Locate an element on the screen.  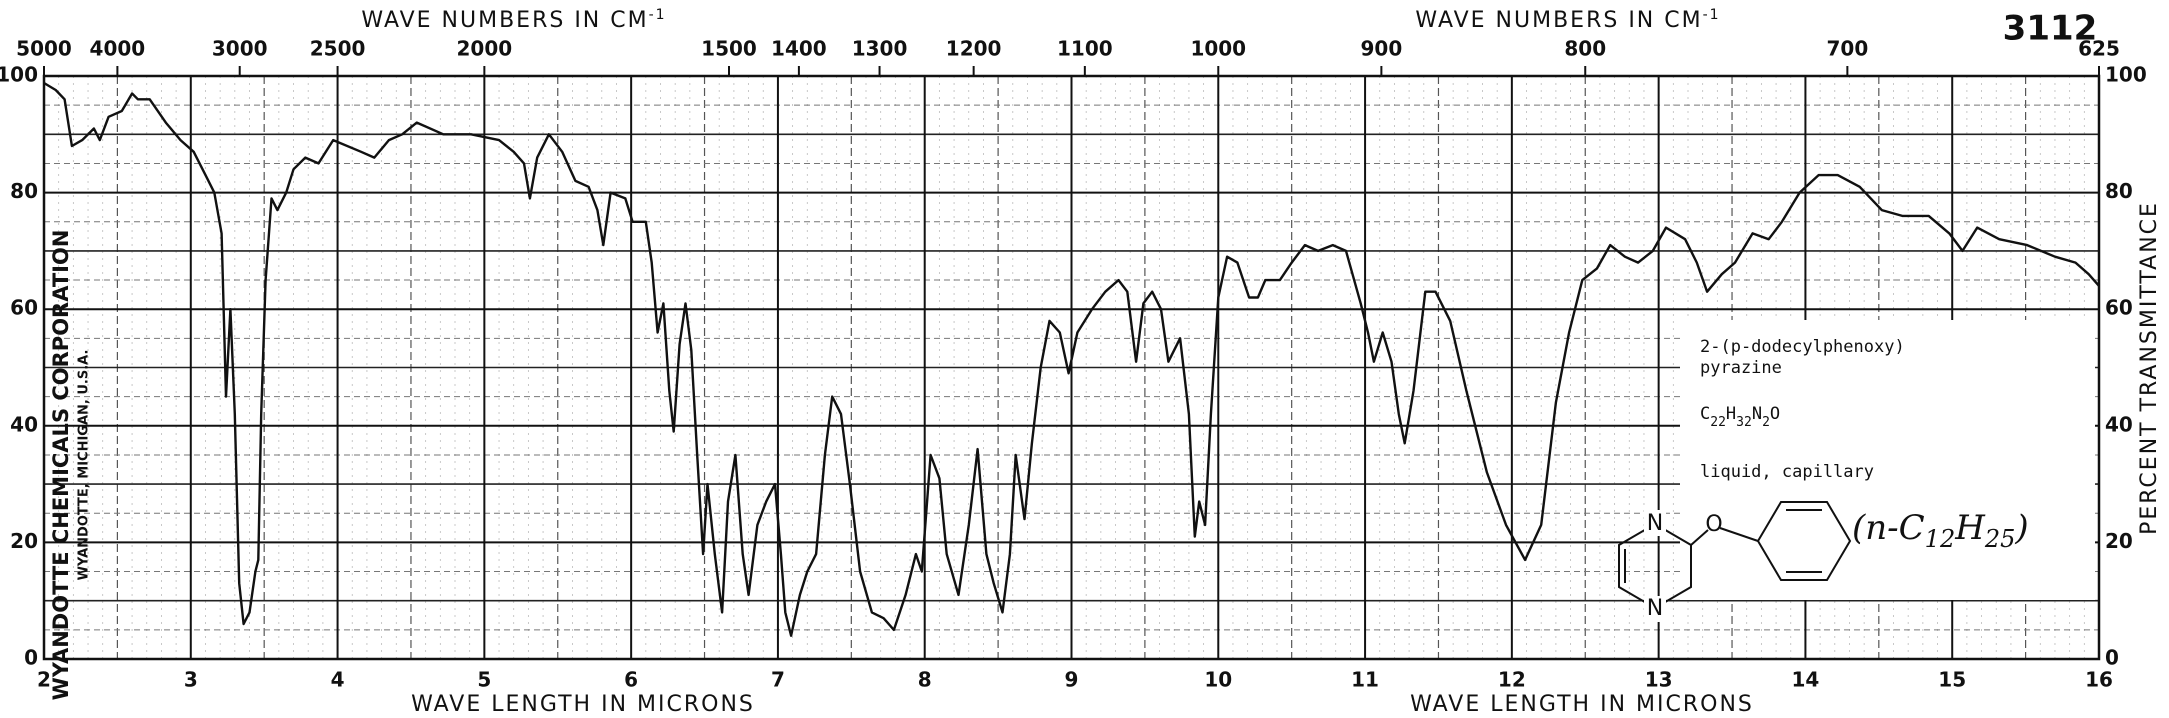
x-tick-label: 15 is located at coordinates (1952, 680).